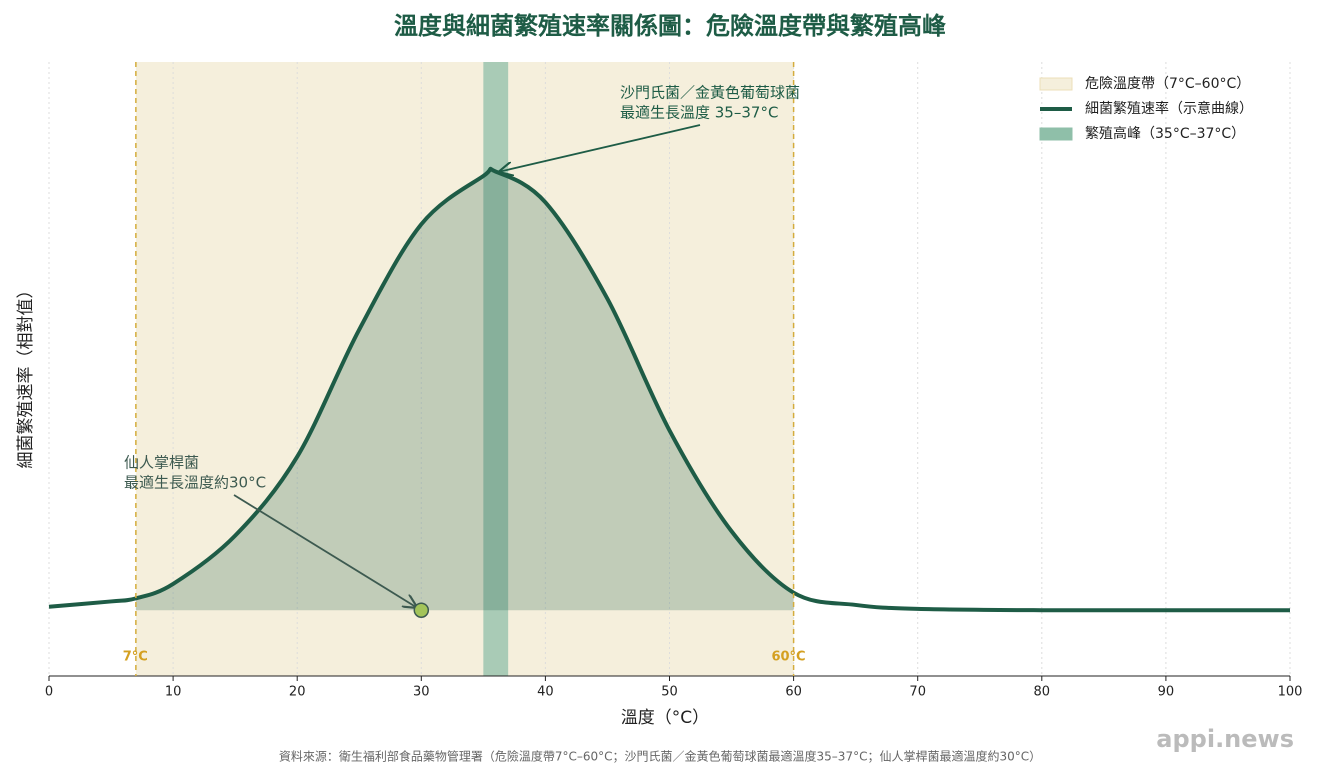  I want to click on marker-label: 7°C, so click(135, 657).